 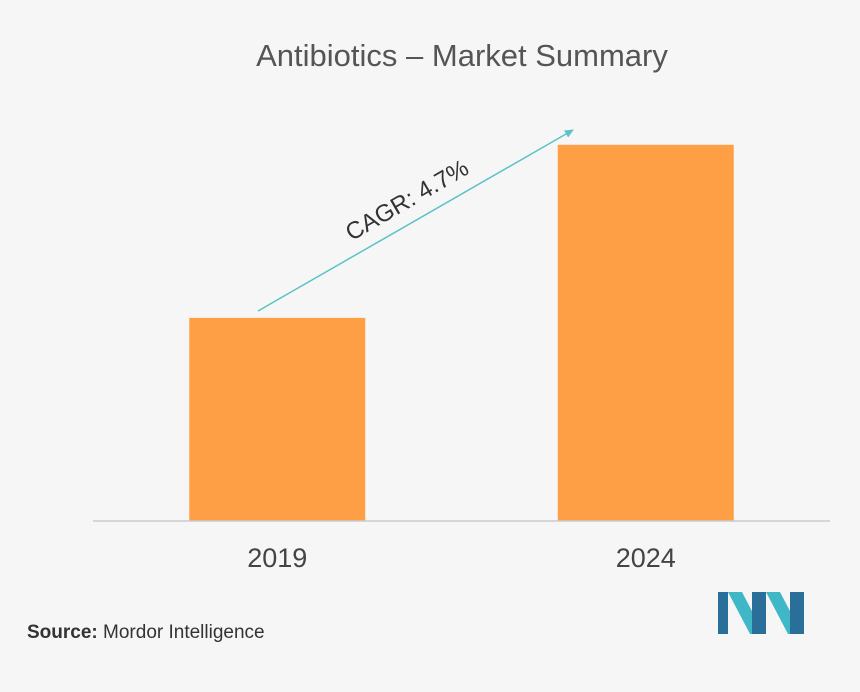 What do you see at coordinates (184, 632) in the screenshot?
I see `source-text: Mordor Intelligence` at bounding box center [184, 632].